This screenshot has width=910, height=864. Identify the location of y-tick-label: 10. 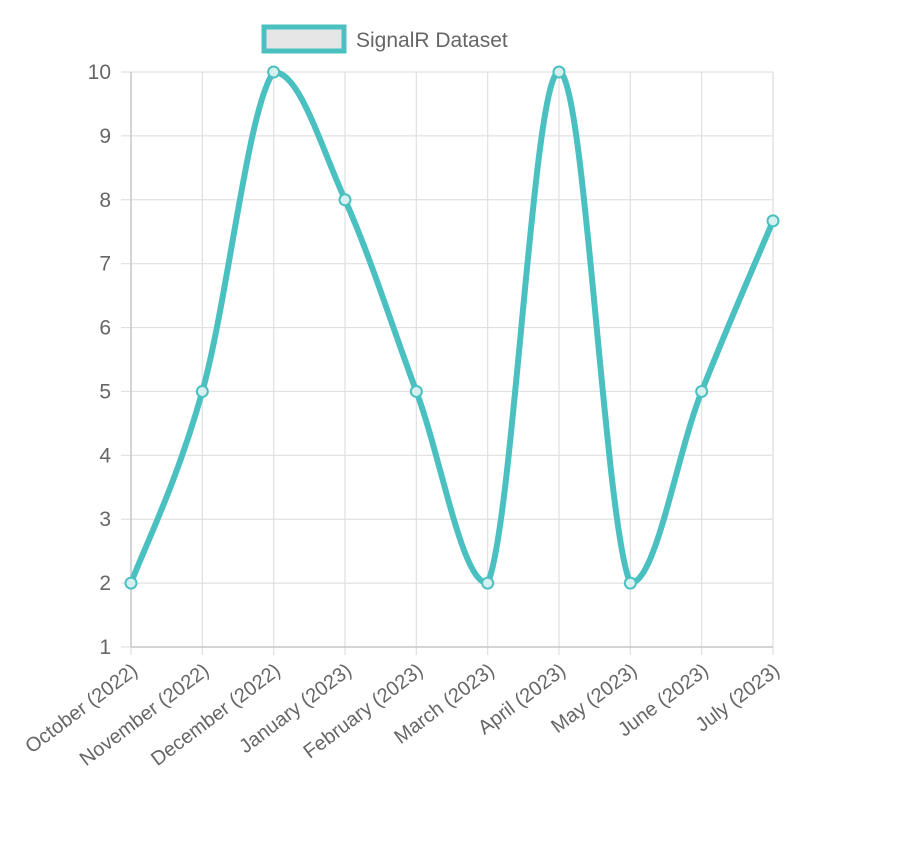
(99, 72).